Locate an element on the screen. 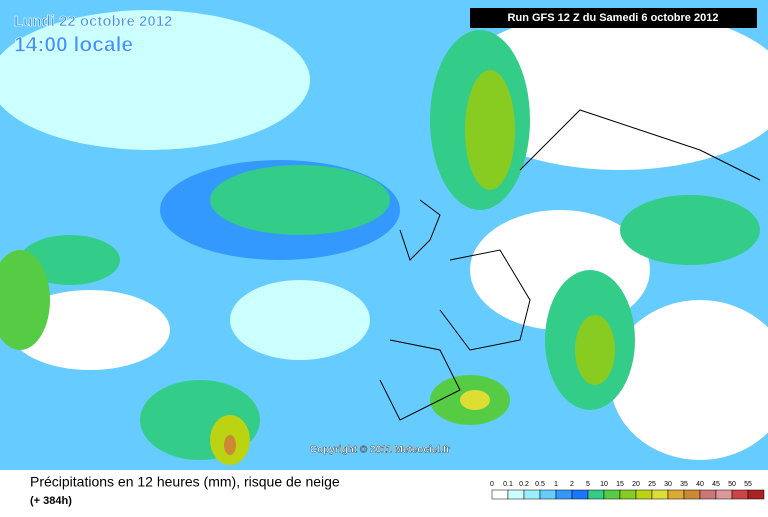 The image size is (768, 517). legend-label: 45 is located at coordinates (716, 484).